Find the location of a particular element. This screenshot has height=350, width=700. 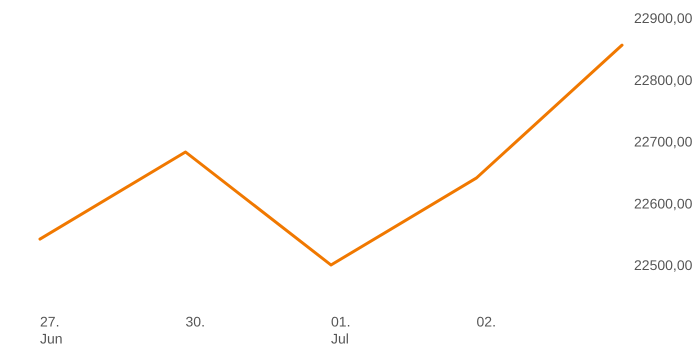

y-tick-label: 22500,00 is located at coordinates (663, 265).